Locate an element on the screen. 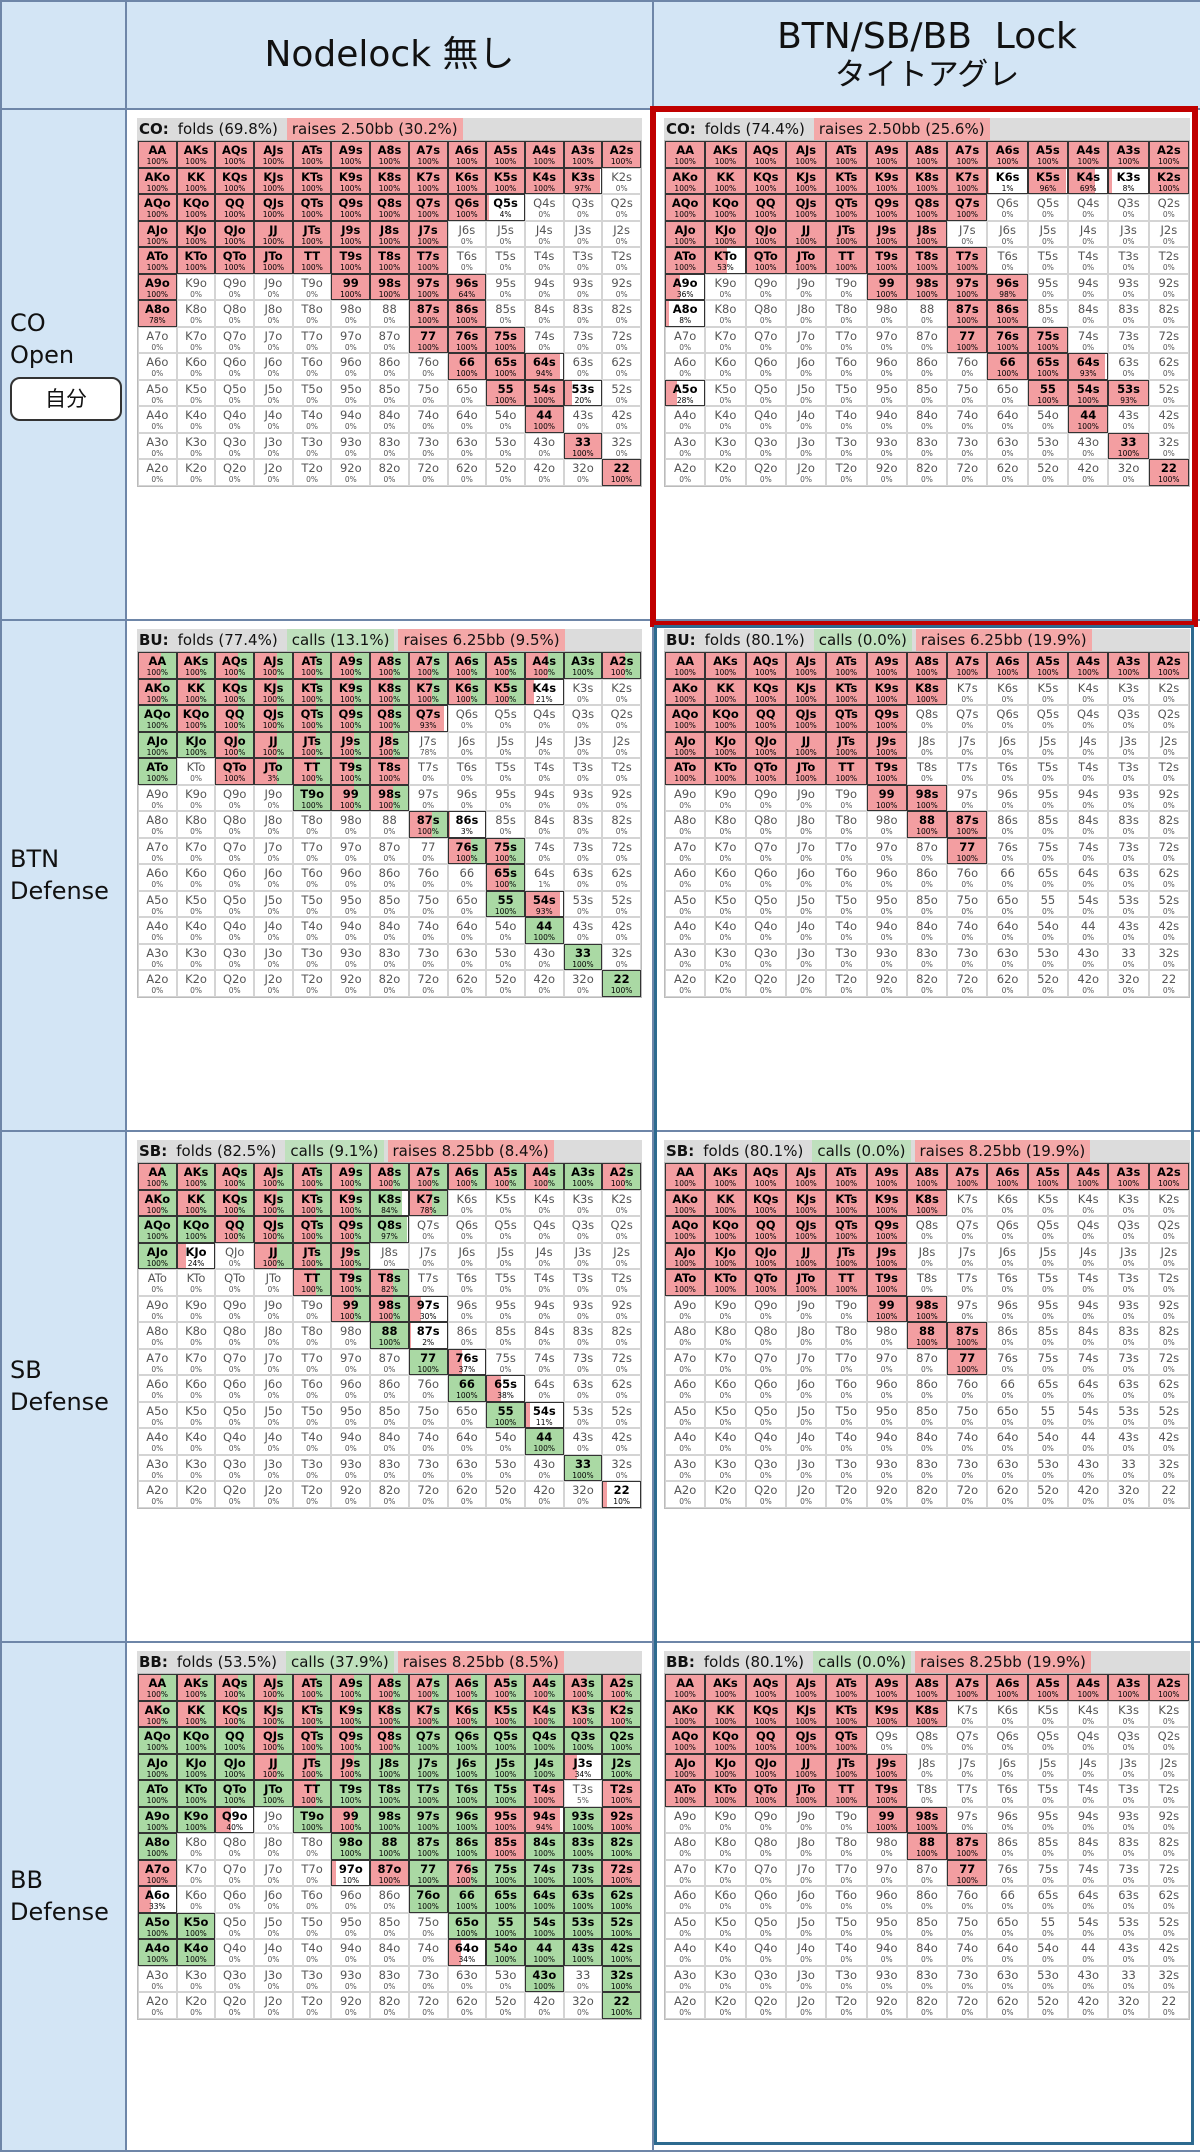  hand-T4o: T4o 0% is located at coordinates (846, 930).